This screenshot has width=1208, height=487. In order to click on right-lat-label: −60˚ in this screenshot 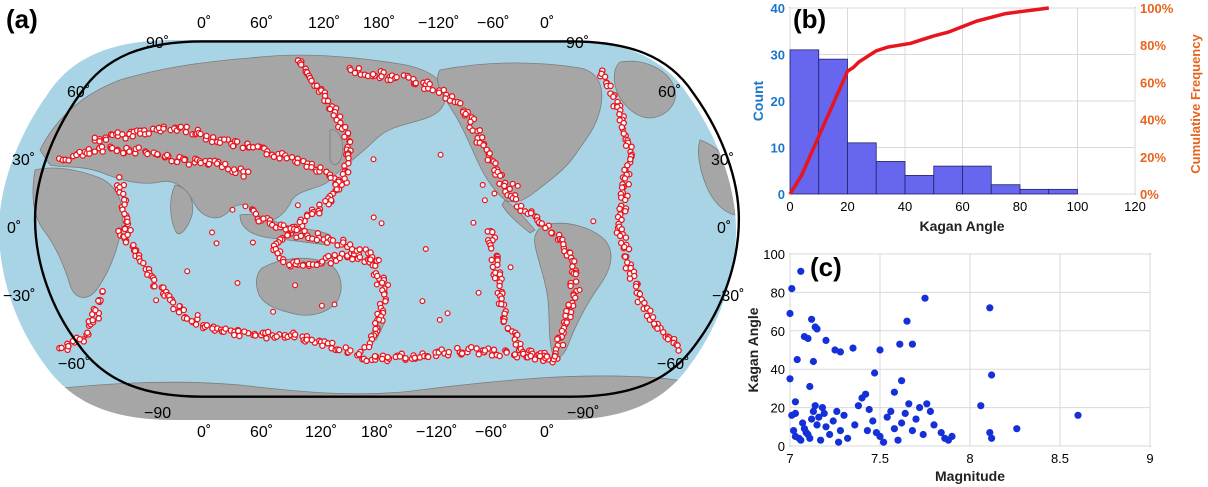, I will do `click(673, 364)`.